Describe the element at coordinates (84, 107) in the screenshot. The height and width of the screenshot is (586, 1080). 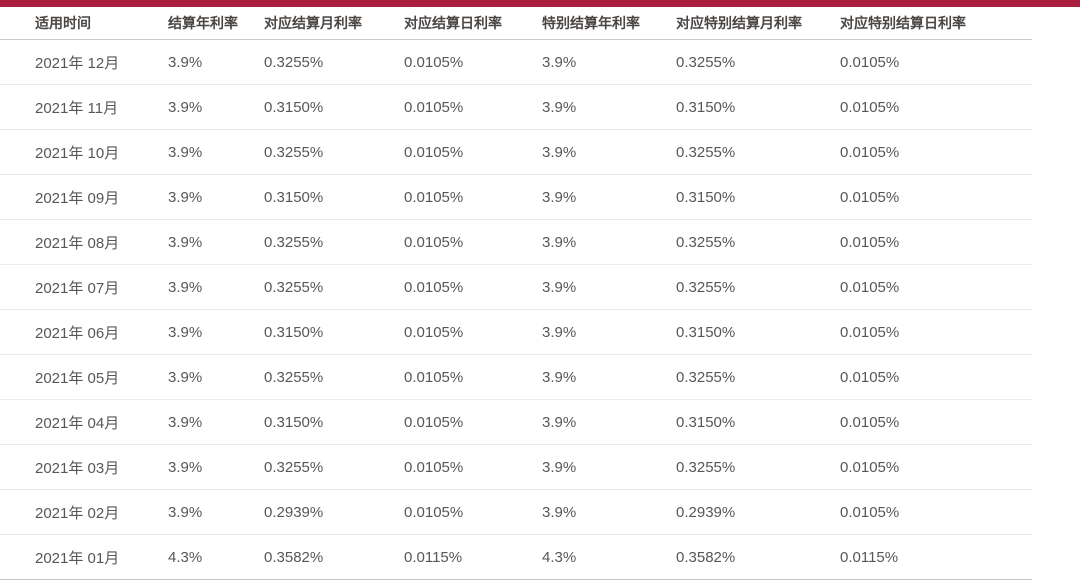
I see `cell-period: 2021年 11月` at that location.